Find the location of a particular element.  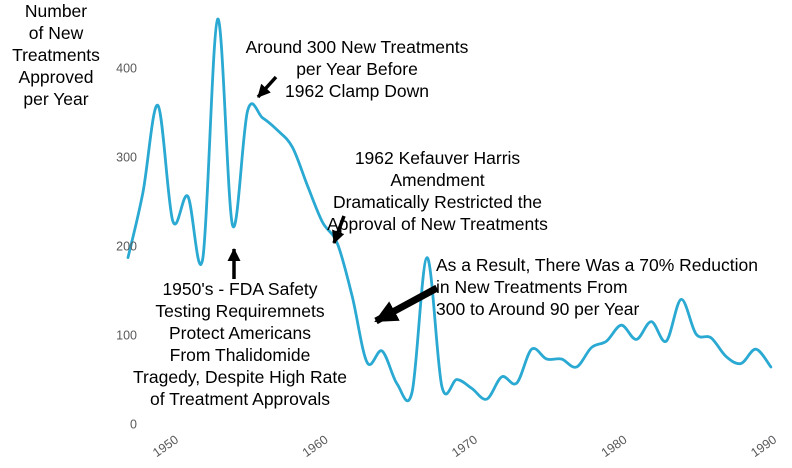

y-axis-tick-labels: 0 100 200 300 400 is located at coordinates (126, 247).